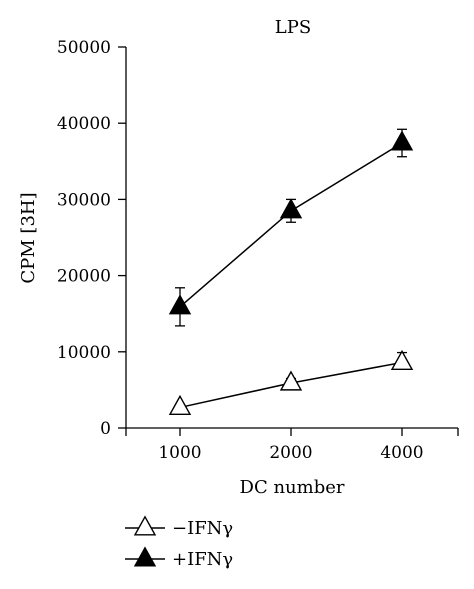  I want to click on legend-item-1: −IFNγ, so click(179, 527).